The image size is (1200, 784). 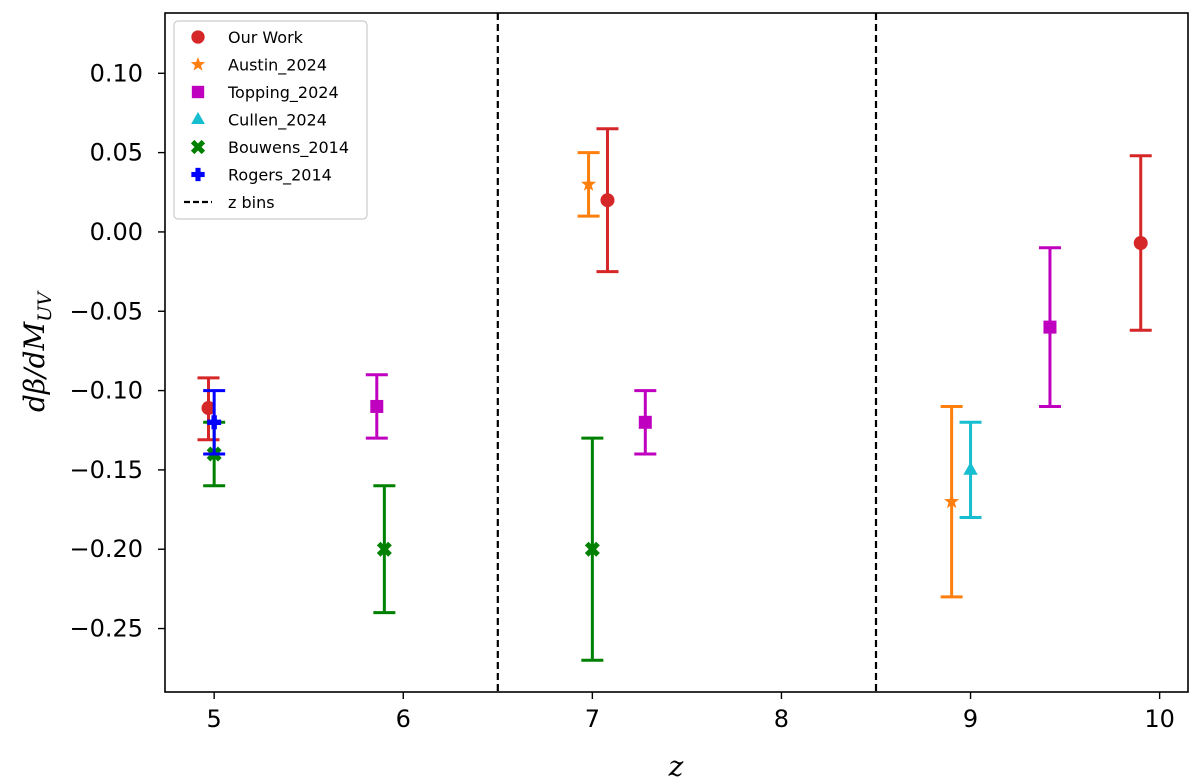 What do you see at coordinates (266, 37) in the screenshot?
I see `legend-label: Our Work` at bounding box center [266, 37].